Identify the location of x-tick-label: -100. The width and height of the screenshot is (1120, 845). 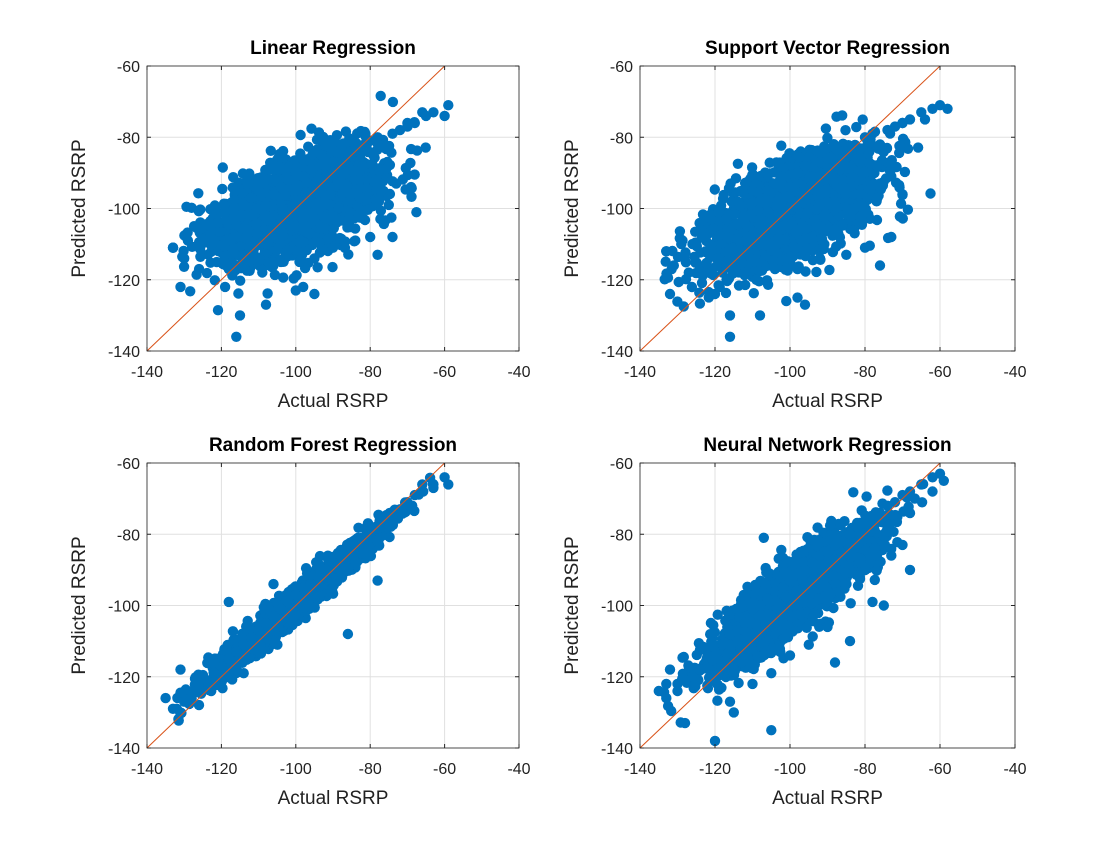
(296, 372).